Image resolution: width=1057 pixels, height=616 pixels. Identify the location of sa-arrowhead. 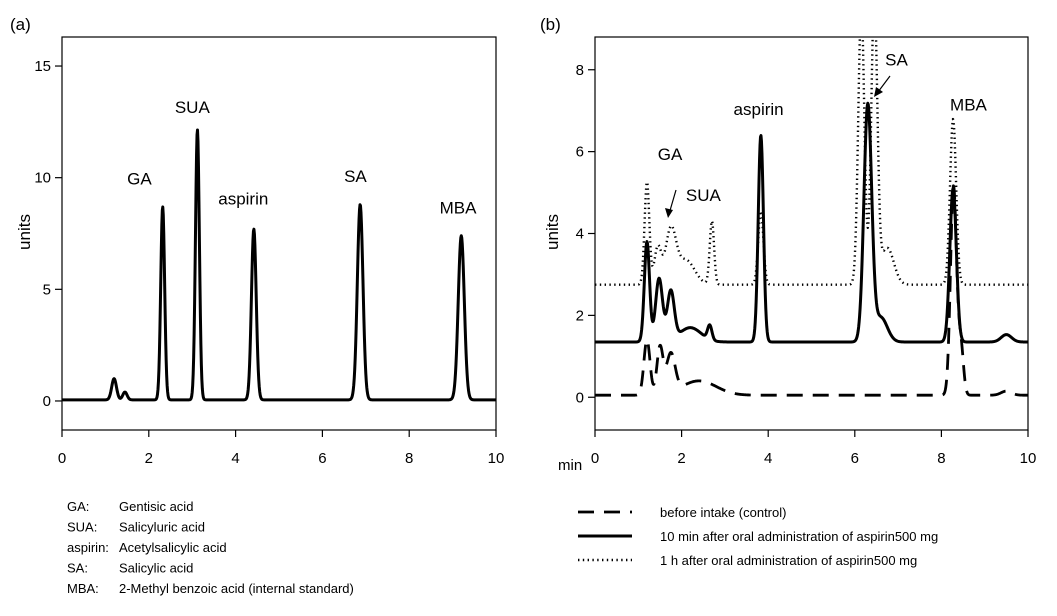
(878, 92).